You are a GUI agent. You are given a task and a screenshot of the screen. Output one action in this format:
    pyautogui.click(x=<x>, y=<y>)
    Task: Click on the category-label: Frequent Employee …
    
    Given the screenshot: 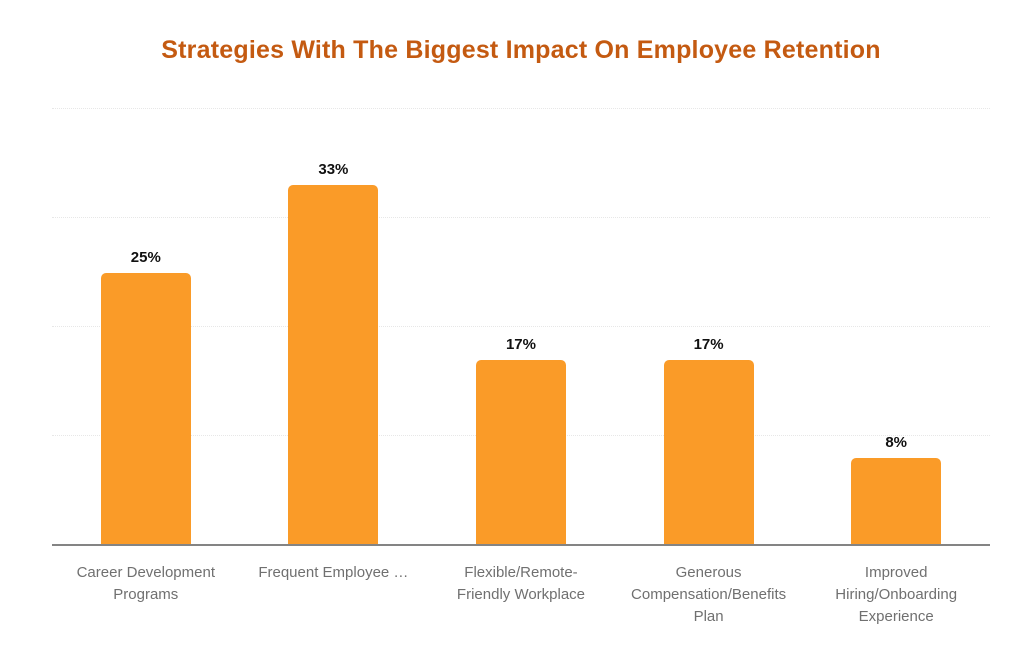 What is the action you would take?
    pyautogui.click(x=333, y=572)
    